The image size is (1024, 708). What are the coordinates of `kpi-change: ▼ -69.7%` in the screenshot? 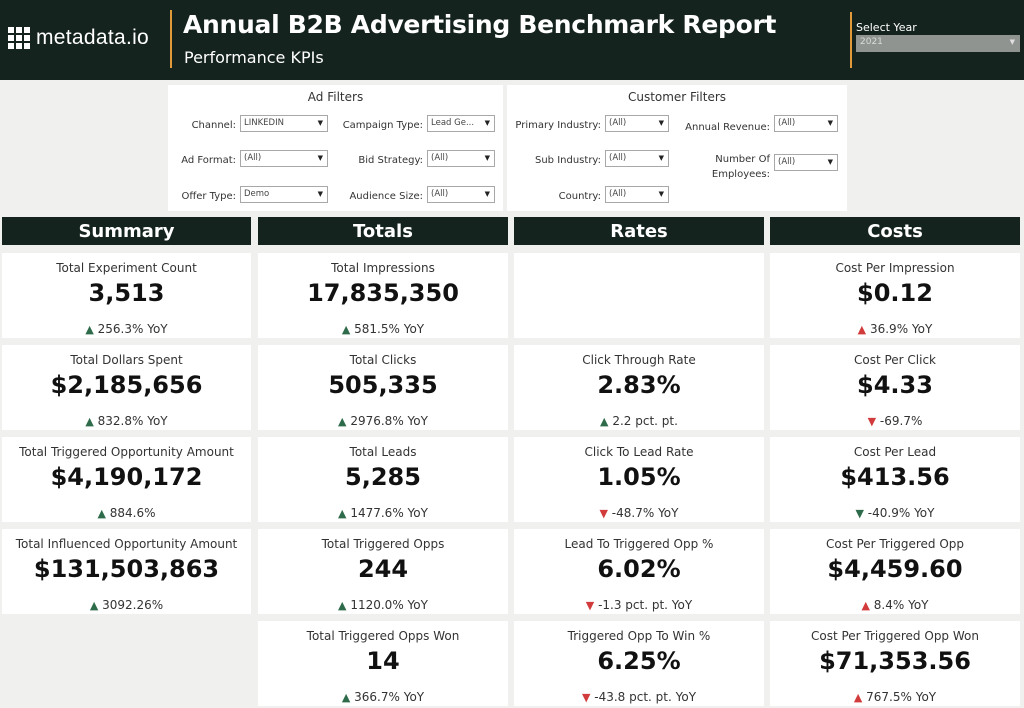 It's located at (895, 421).